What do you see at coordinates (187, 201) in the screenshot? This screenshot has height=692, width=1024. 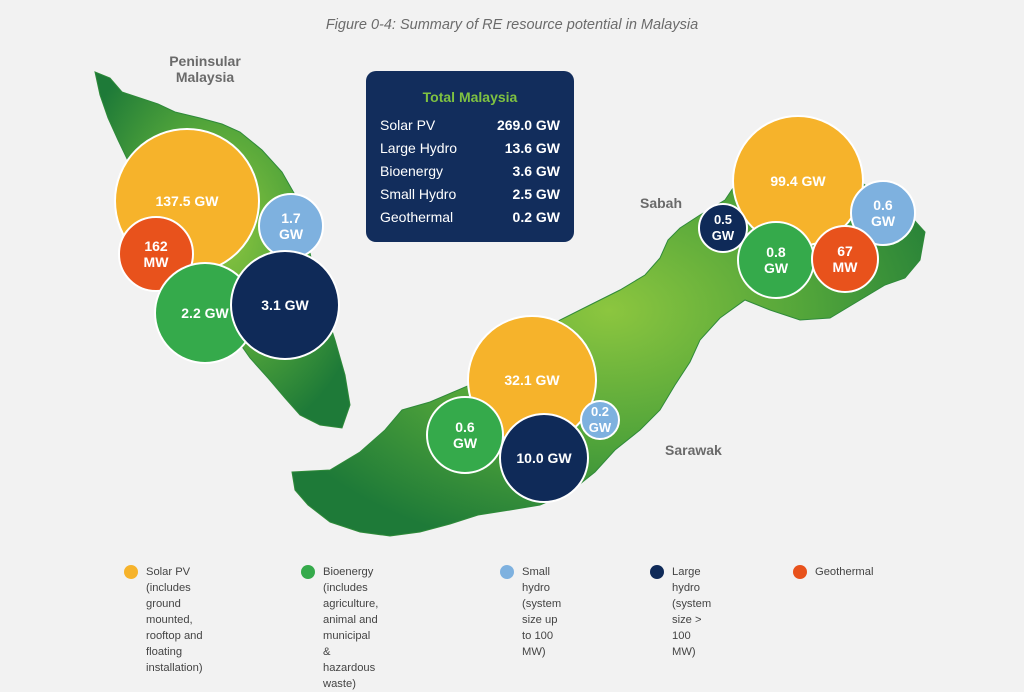 I see `peninsular-solar-value: 137.5 GW` at bounding box center [187, 201].